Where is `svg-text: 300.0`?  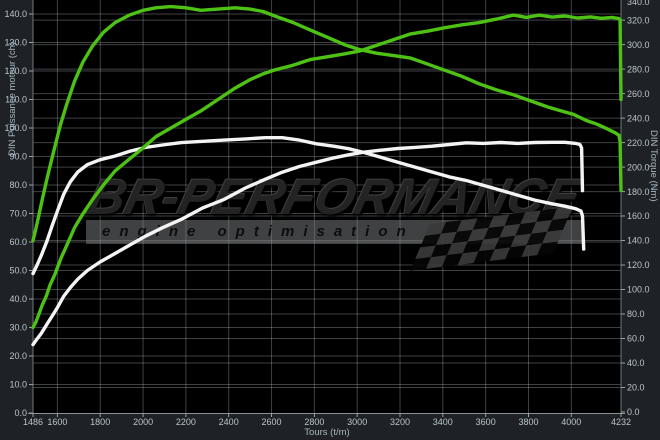 svg-text: 300.0 is located at coordinates (638, 45).